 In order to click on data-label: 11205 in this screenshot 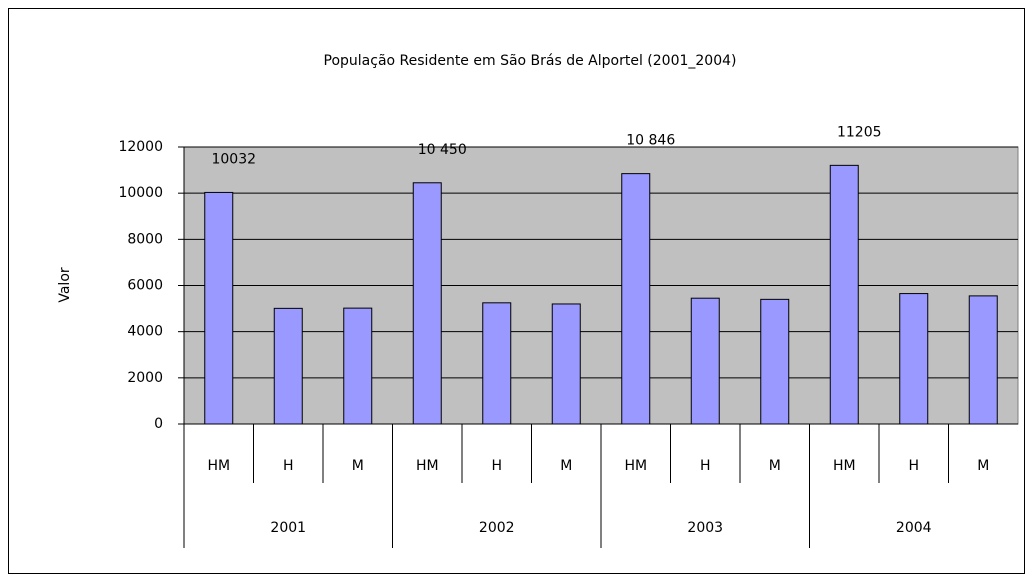, I will do `click(859, 132)`.